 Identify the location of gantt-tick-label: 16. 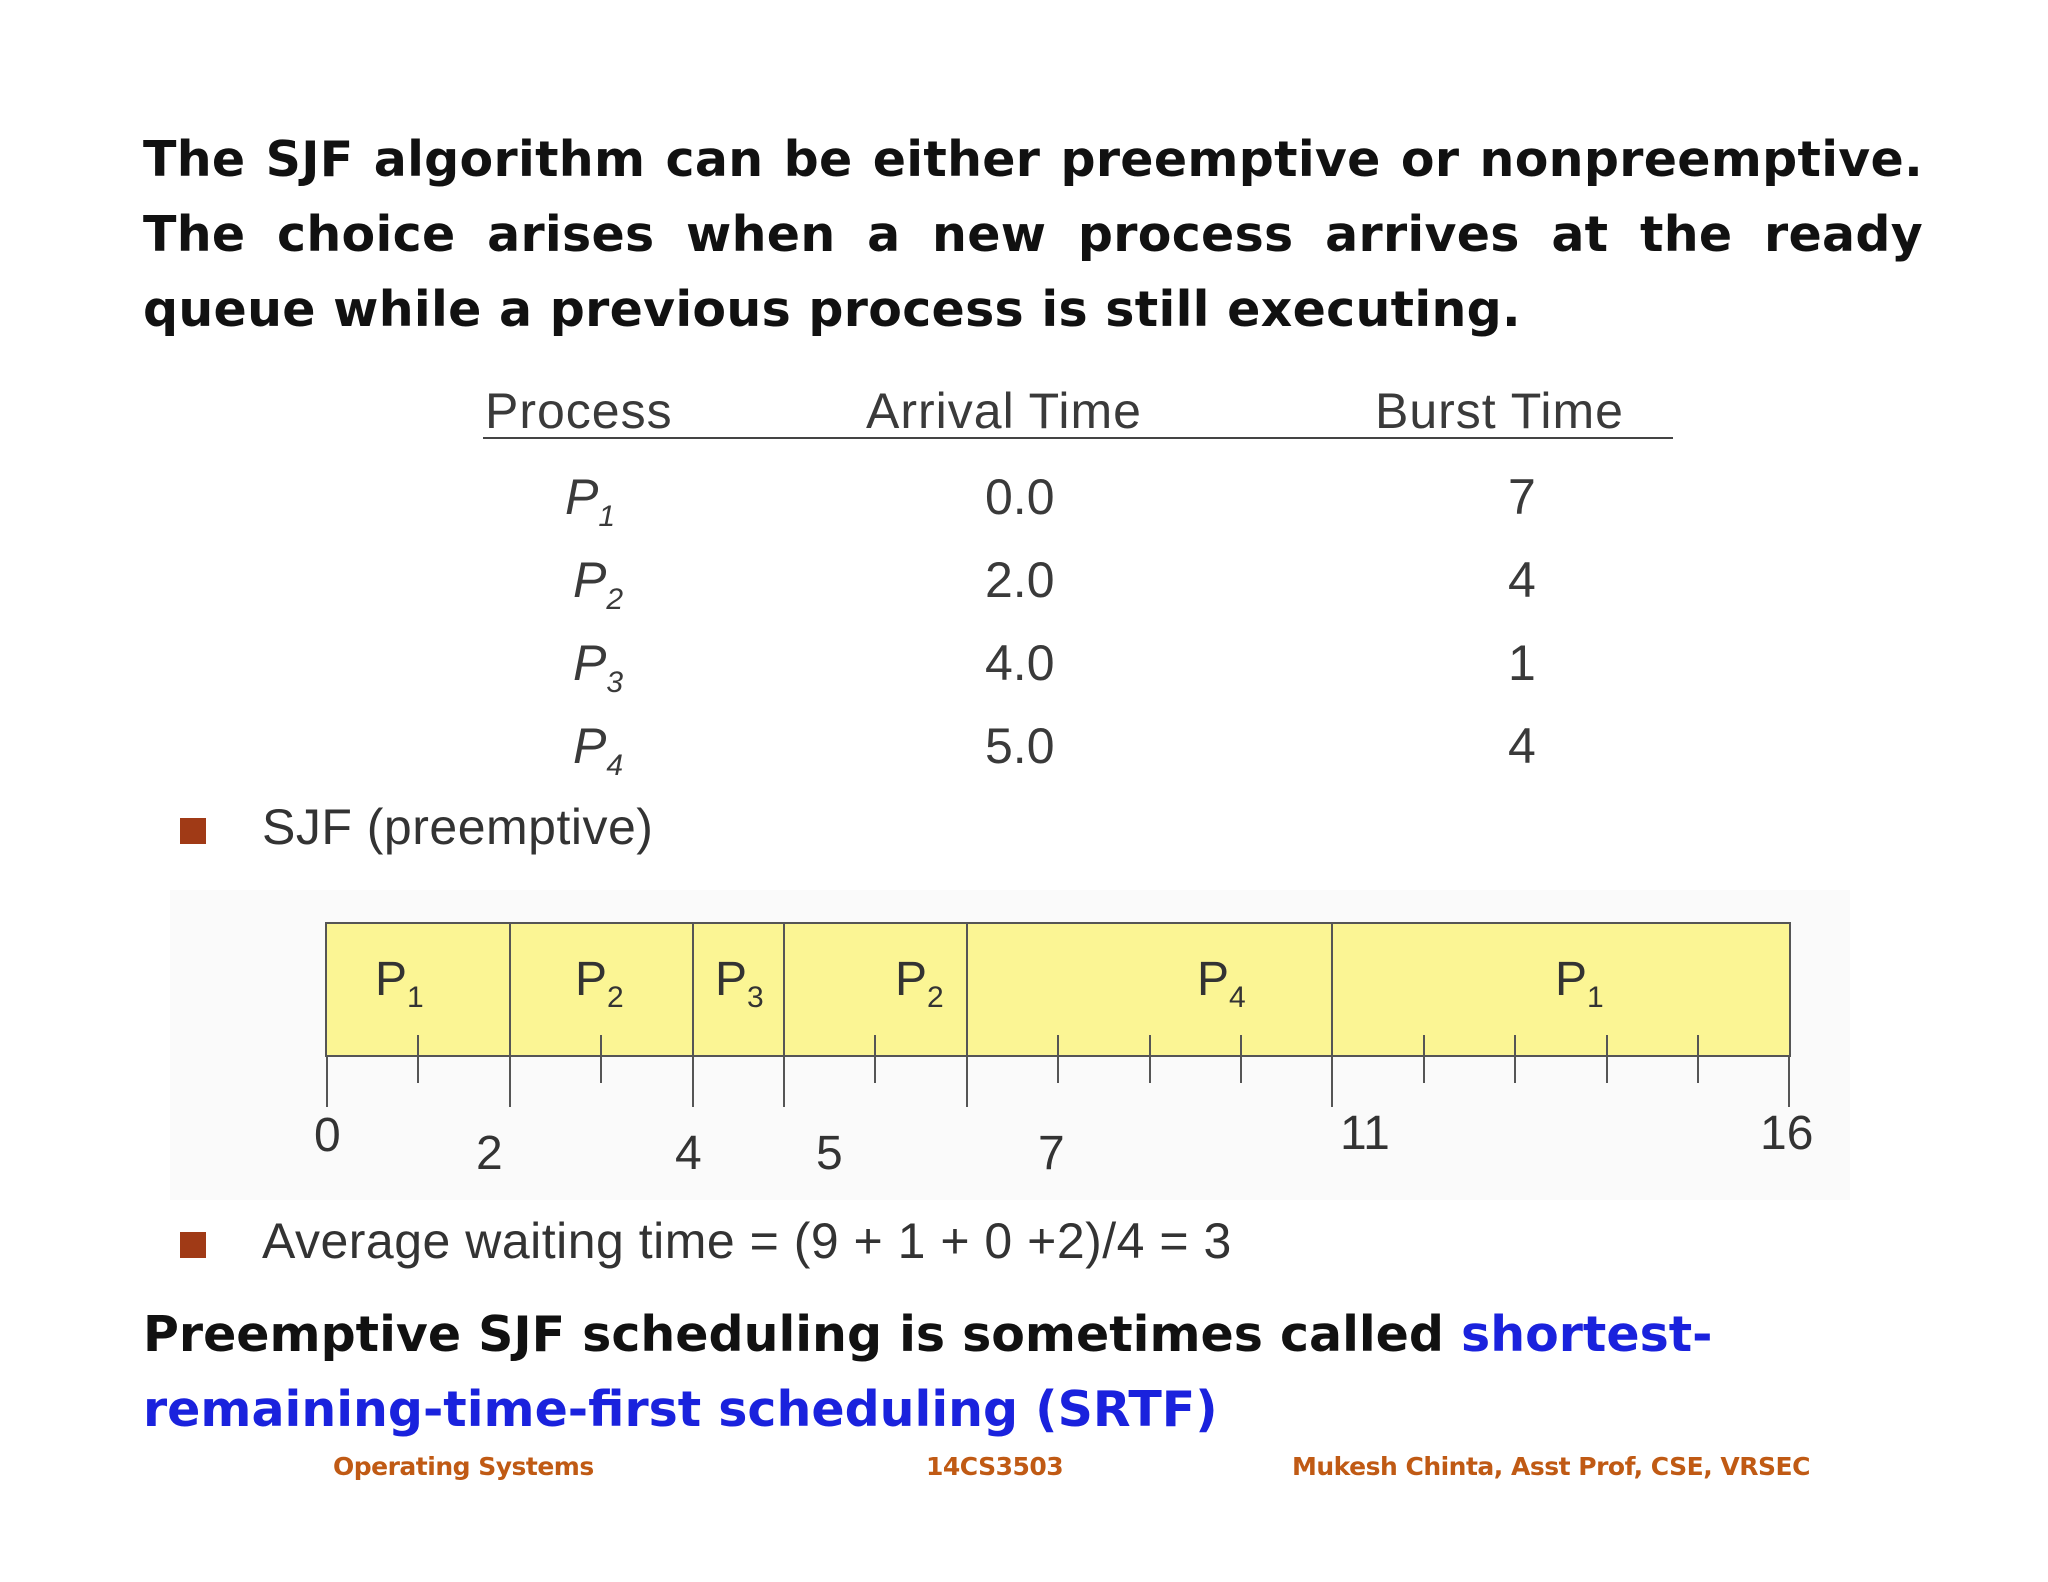
(1787, 1133).